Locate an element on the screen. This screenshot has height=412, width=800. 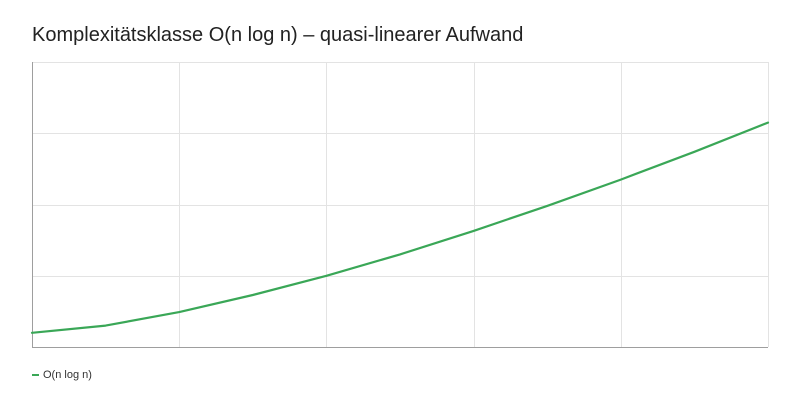
legend-swatch is located at coordinates (35, 375).